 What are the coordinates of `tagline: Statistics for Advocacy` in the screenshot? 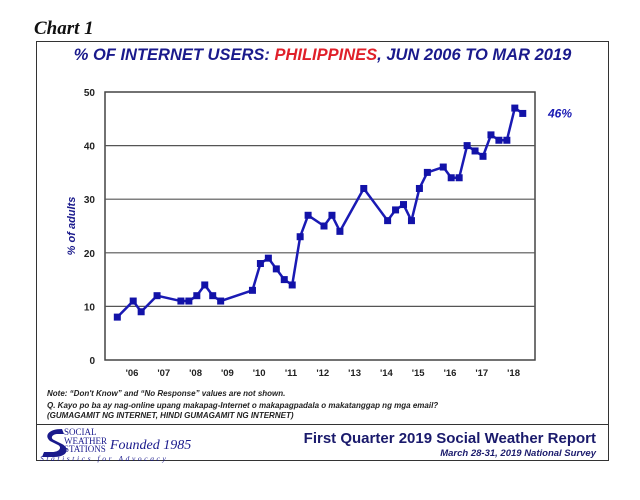 It's located at (104, 458).